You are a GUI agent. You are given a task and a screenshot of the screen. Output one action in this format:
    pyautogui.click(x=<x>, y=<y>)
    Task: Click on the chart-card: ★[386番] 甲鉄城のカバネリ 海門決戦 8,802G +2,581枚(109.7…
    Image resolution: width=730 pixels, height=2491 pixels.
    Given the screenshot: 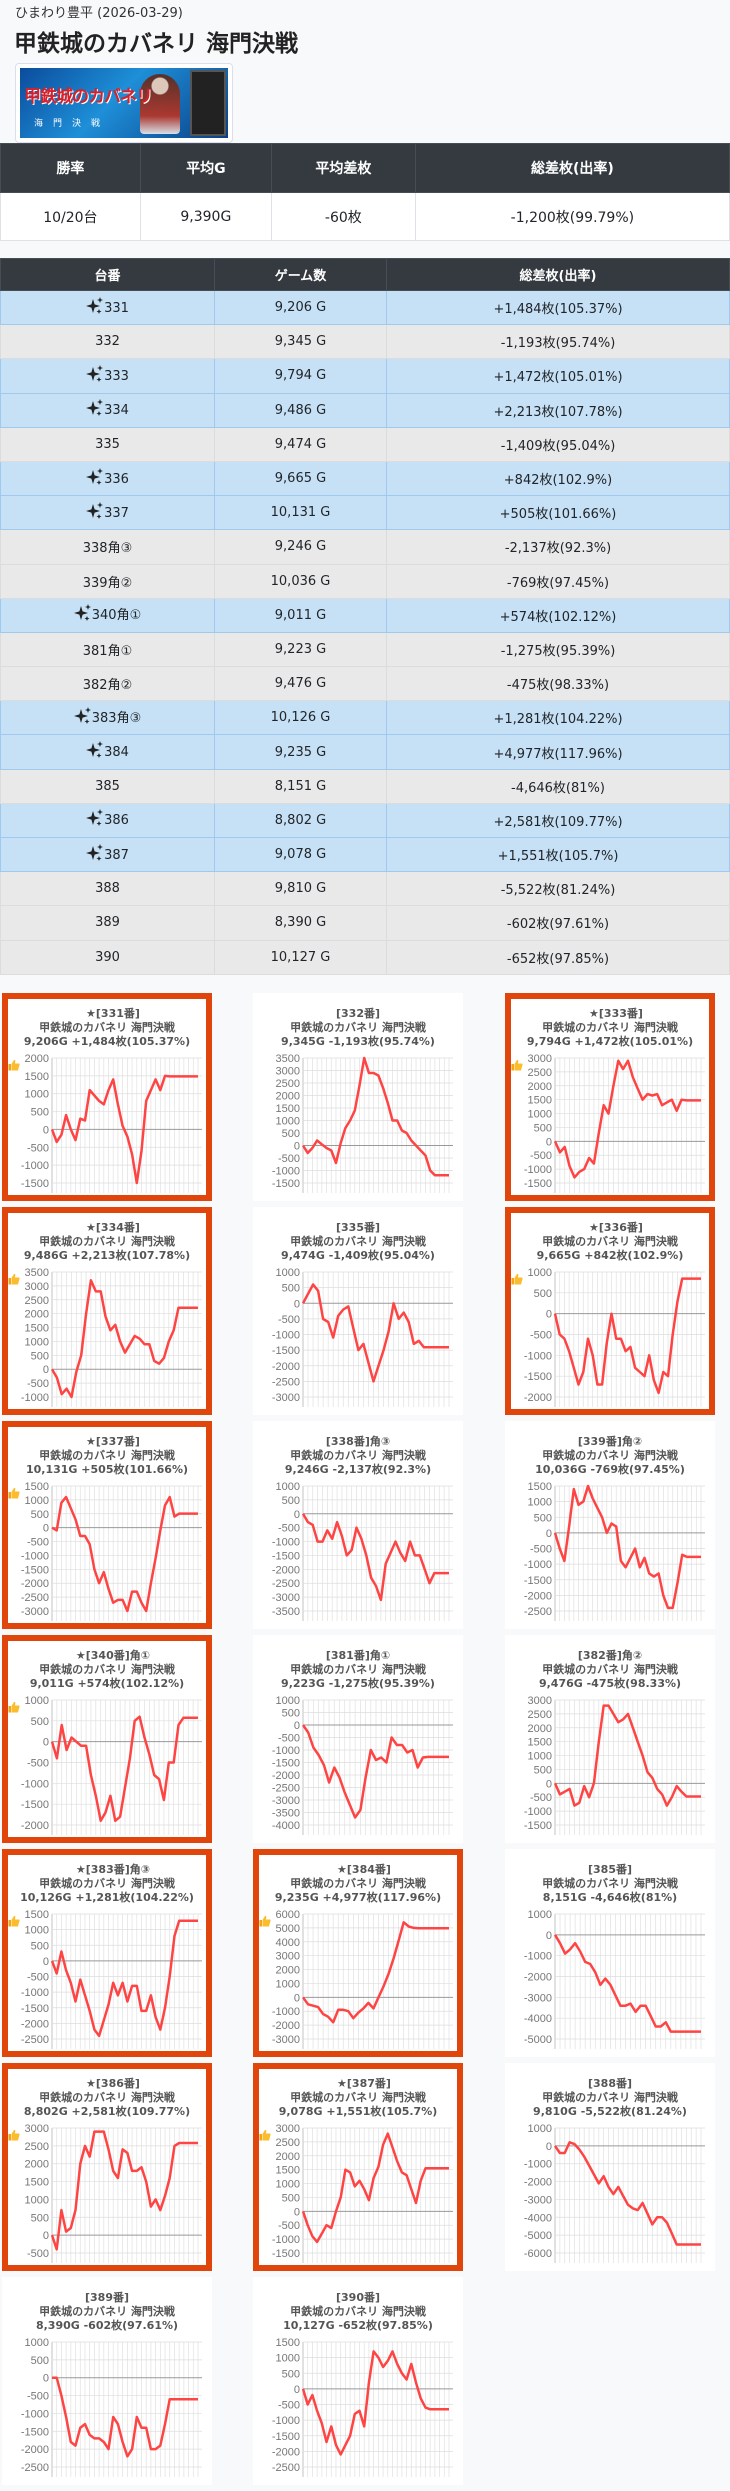 What is the action you would take?
    pyautogui.click(x=107, y=2167)
    